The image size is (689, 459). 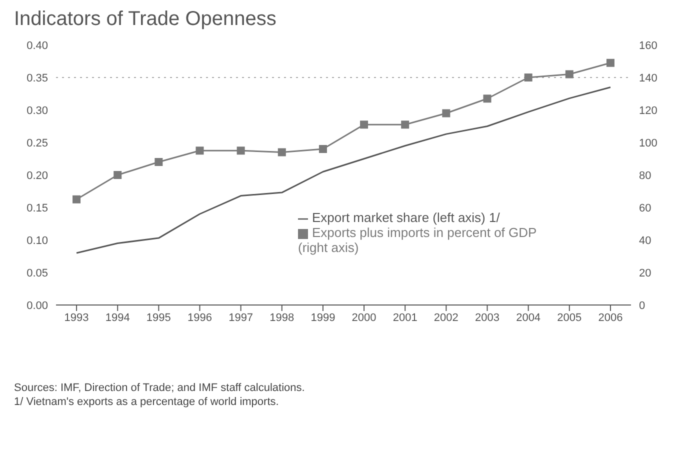 What do you see at coordinates (37, 240) in the screenshot?
I see `y-tick-label: 0.10` at bounding box center [37, 240].